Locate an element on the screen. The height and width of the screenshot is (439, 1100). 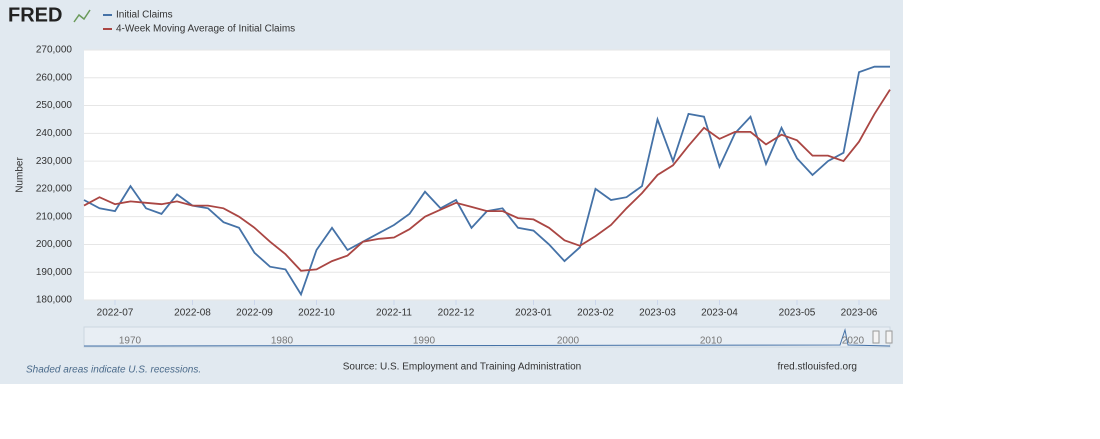
x-tick-label: 2023-04 is located at coordinates (719, 313).